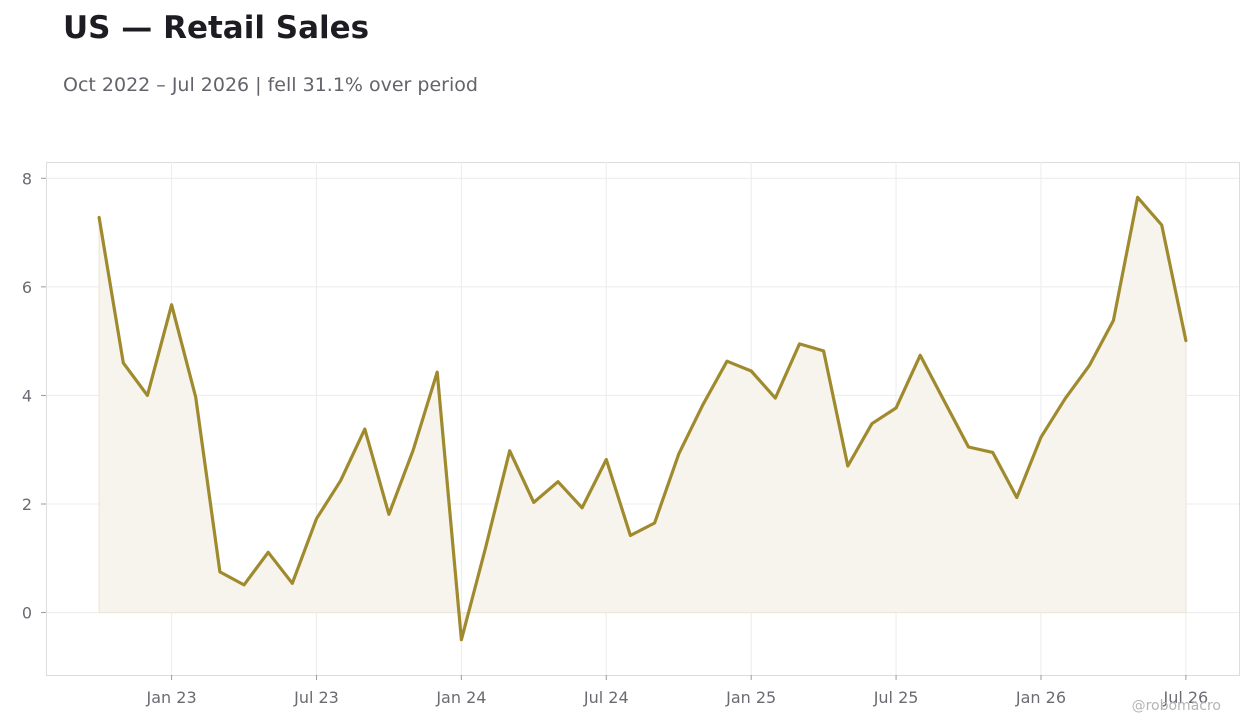 This screenshot has width=1260, height=728. Describe the element at coordinates (316, 697) in the screenshot. I see `x-tick-label: Jul 23` at that location.